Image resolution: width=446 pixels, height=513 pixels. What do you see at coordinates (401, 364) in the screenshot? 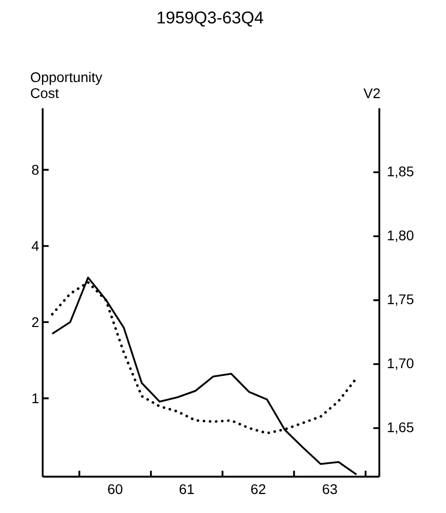
I see `y2-tick-label: 1,70` at bounding box center [401, 364].